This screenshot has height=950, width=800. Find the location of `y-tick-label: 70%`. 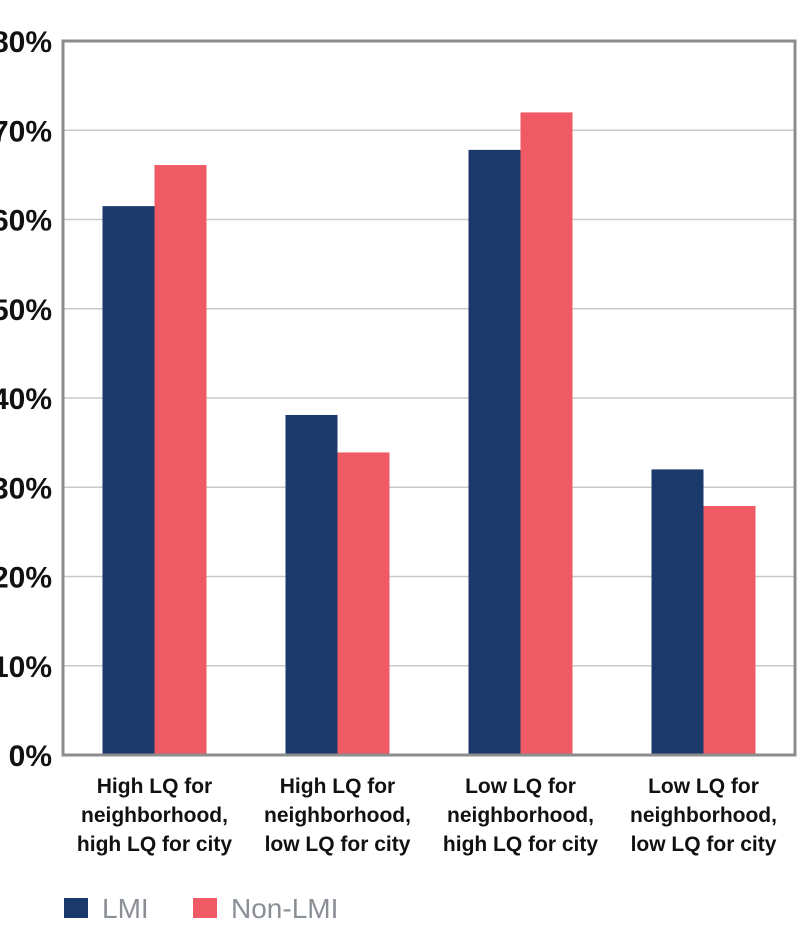

y-tick-label: 70% is located at coordinates (26, 131).